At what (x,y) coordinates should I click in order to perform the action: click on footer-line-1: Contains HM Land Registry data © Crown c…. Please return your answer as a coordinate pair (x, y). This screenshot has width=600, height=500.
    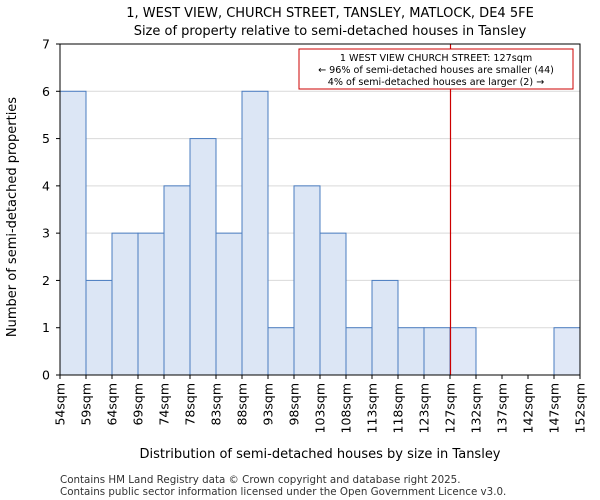
    Looking at the image, I should click on (260, 480).